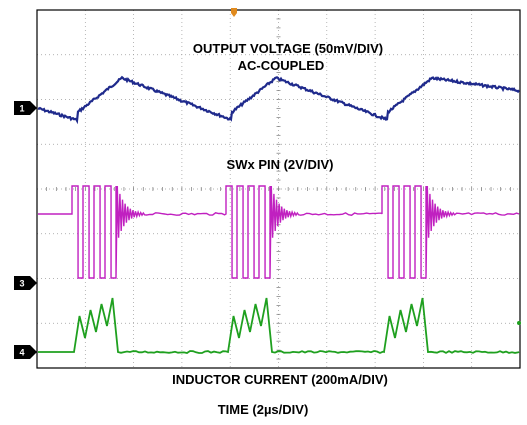 The width and height of the screenshot is (527, 425). I want to click on trigger-arrow, so click(234, 12).